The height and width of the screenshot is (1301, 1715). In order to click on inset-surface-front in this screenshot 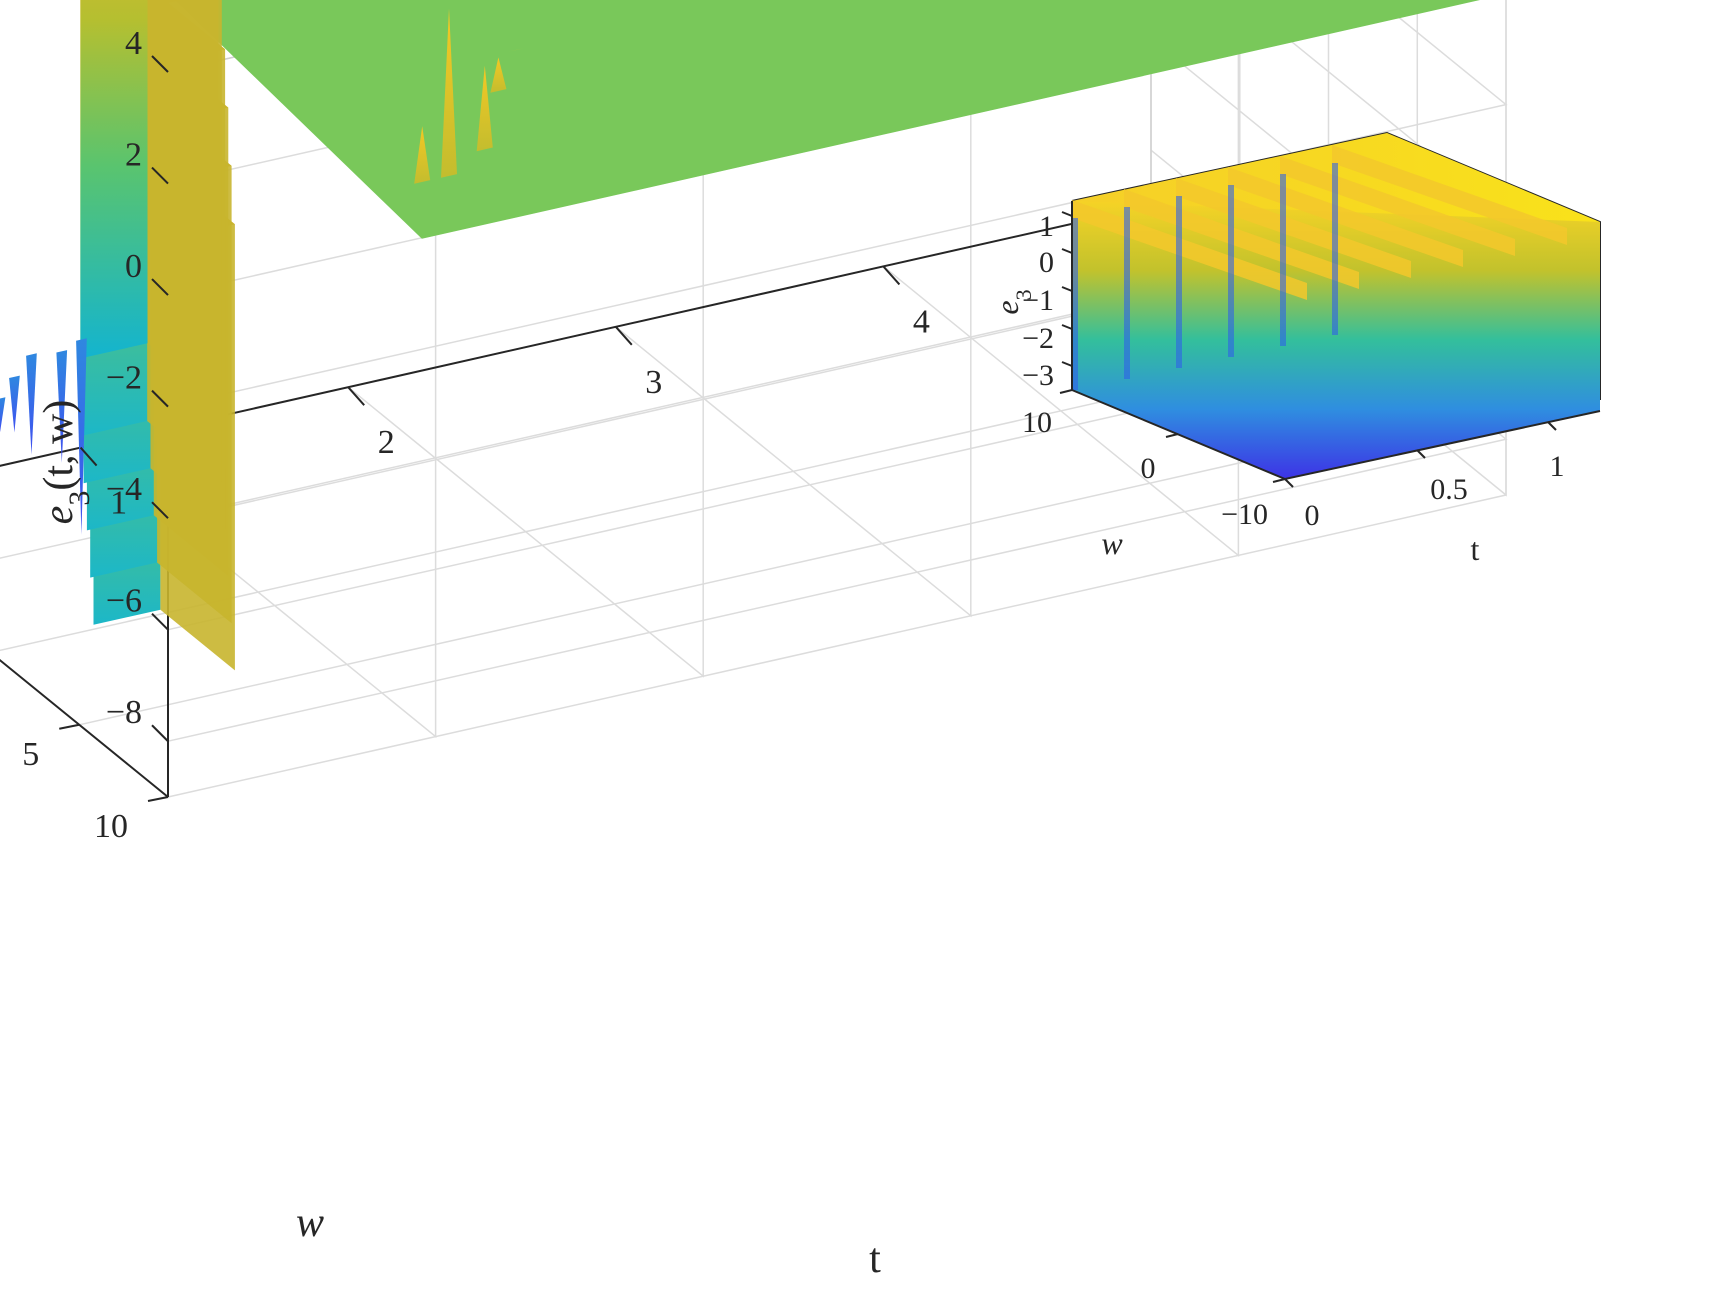, I will do `click(1336, 340)`.